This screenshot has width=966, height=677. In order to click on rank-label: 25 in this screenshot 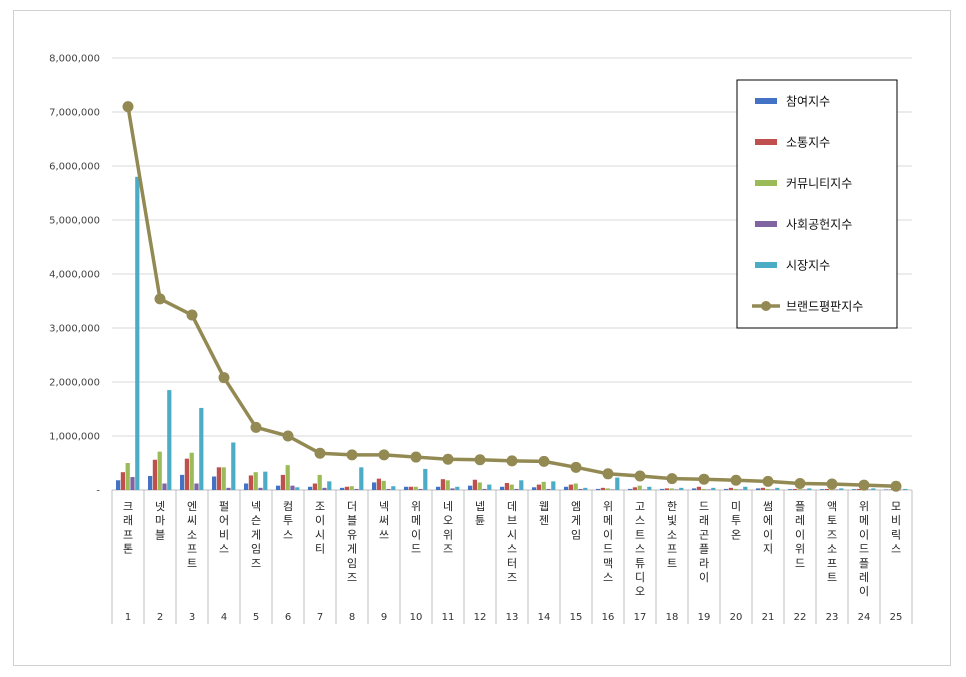, I will do `click(896, 617)`.